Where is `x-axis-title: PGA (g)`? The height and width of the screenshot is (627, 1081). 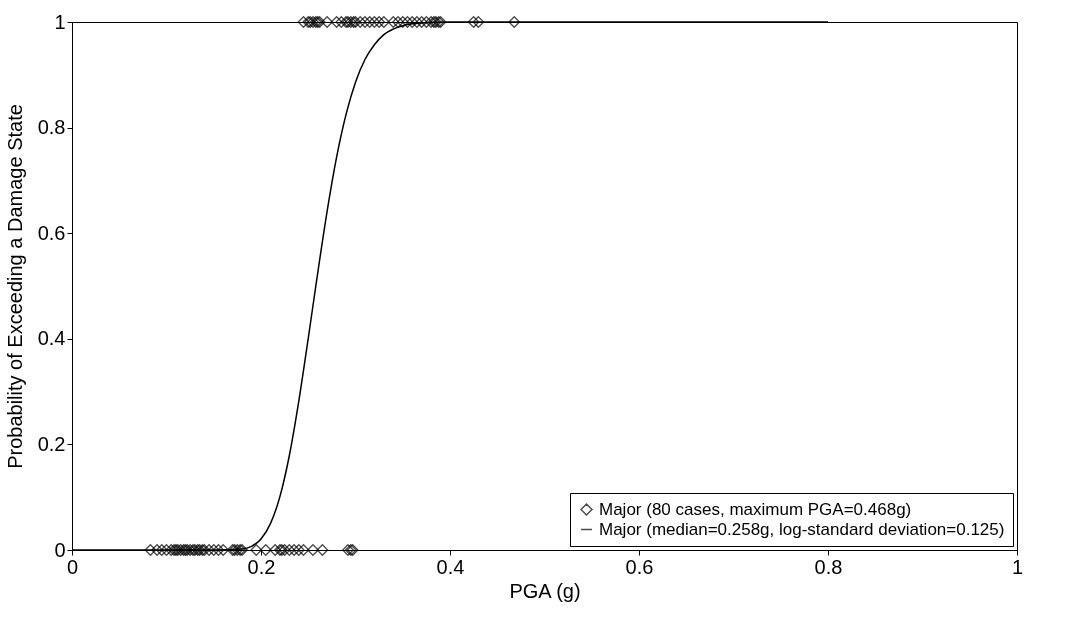 x-axis-title: PGA (g) is located at coordinates (545, 590).